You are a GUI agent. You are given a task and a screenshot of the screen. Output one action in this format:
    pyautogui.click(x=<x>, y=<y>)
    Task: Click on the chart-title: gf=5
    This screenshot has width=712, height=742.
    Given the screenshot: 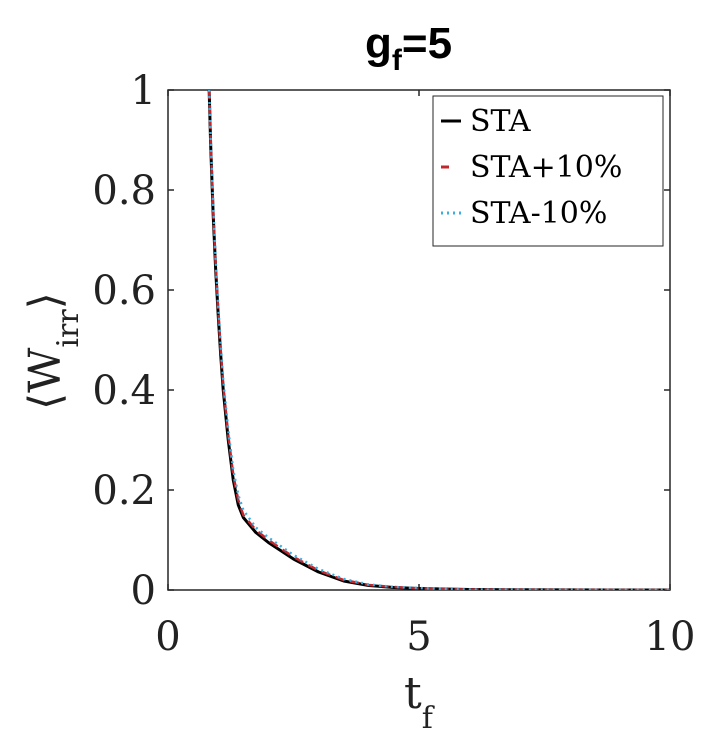 What is the action you would take?
    pyautogui.click(x=408, y=48)
    